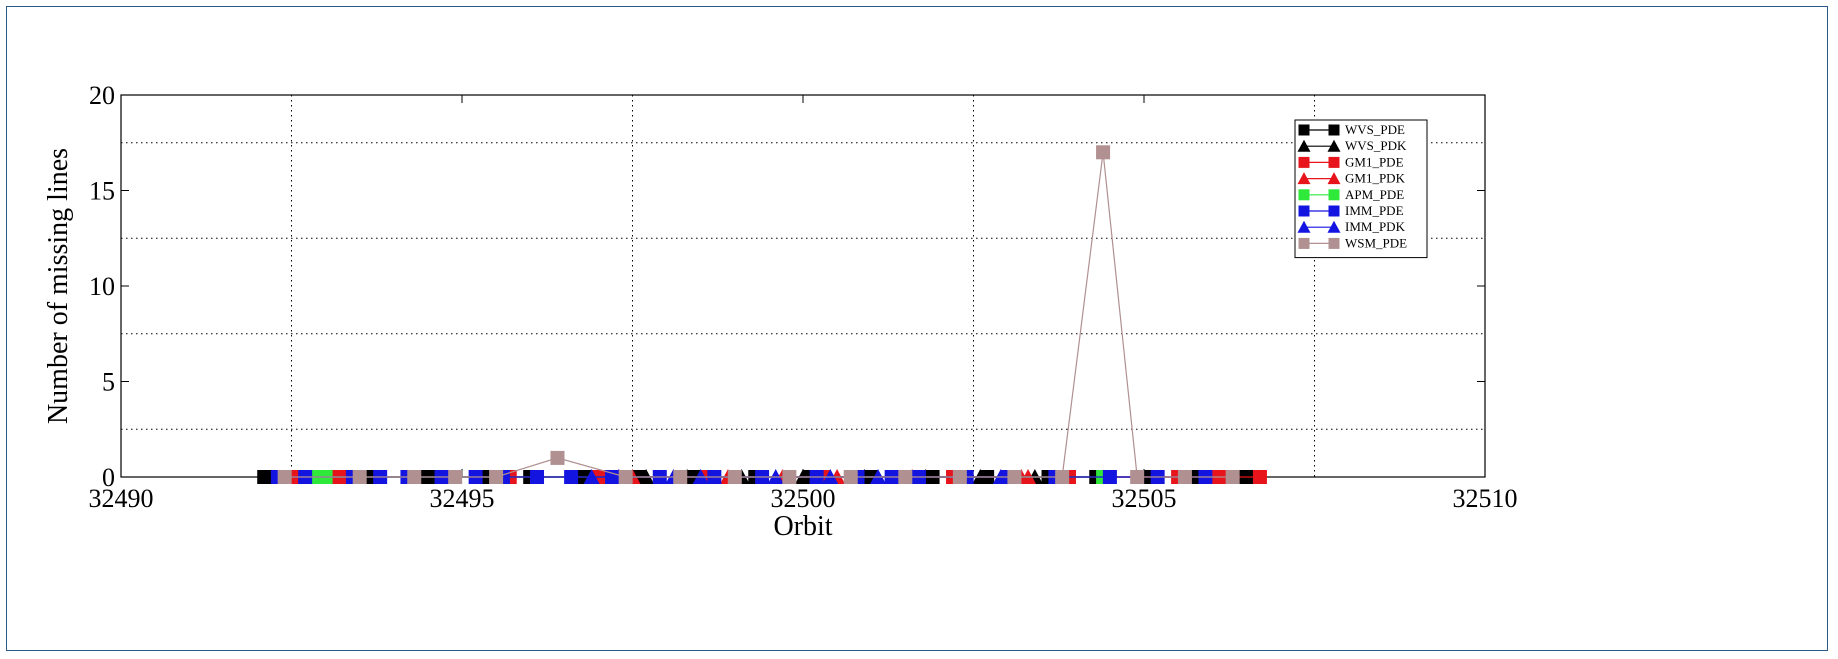 The height and width of the screenshot is (659, 1838). I want to click on legend-item: APM_PDE, so click(1351, 194).